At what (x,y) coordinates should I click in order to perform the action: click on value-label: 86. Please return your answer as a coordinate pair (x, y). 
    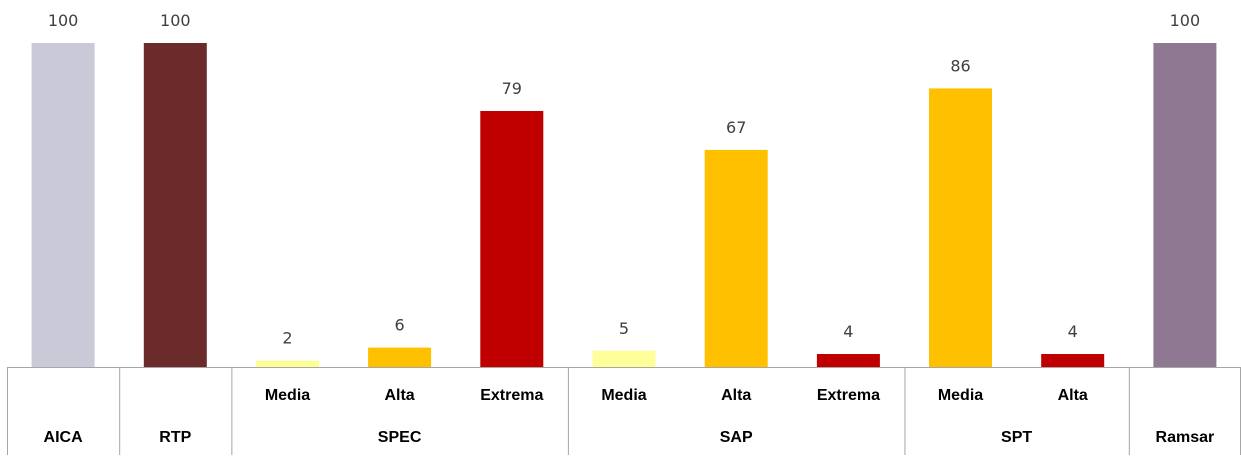
    Looking at the image, I should click on (960, 65).